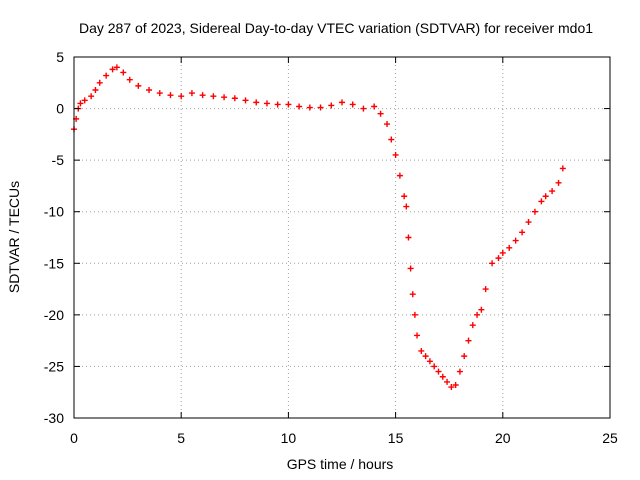  I want to click on y-tick-label: -10, so click(54, 212).